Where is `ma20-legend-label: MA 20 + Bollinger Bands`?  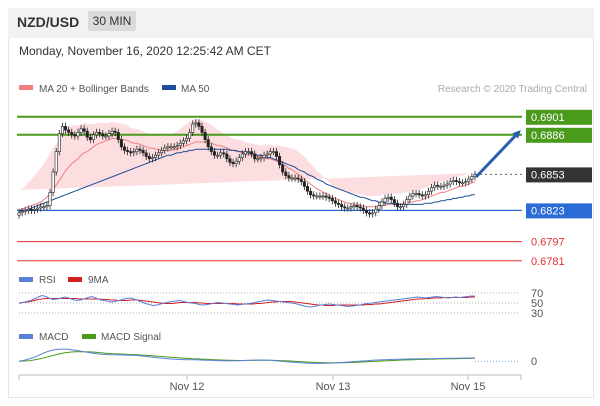 ma20-legend-label: MA 20 + Bollinger Bands is located at coordinates (94, 89).